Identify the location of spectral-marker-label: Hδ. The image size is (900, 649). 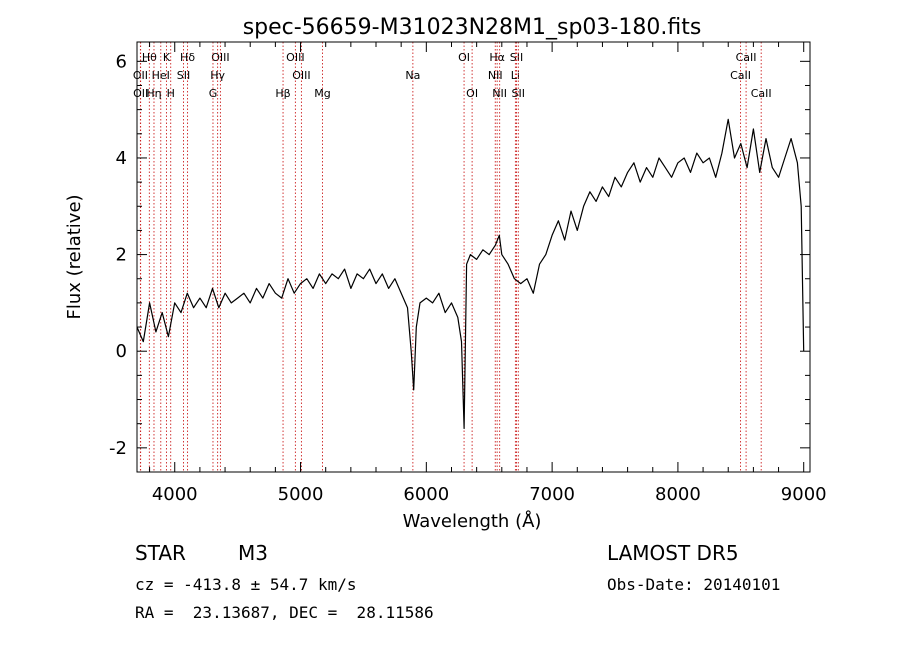
(187, 57).